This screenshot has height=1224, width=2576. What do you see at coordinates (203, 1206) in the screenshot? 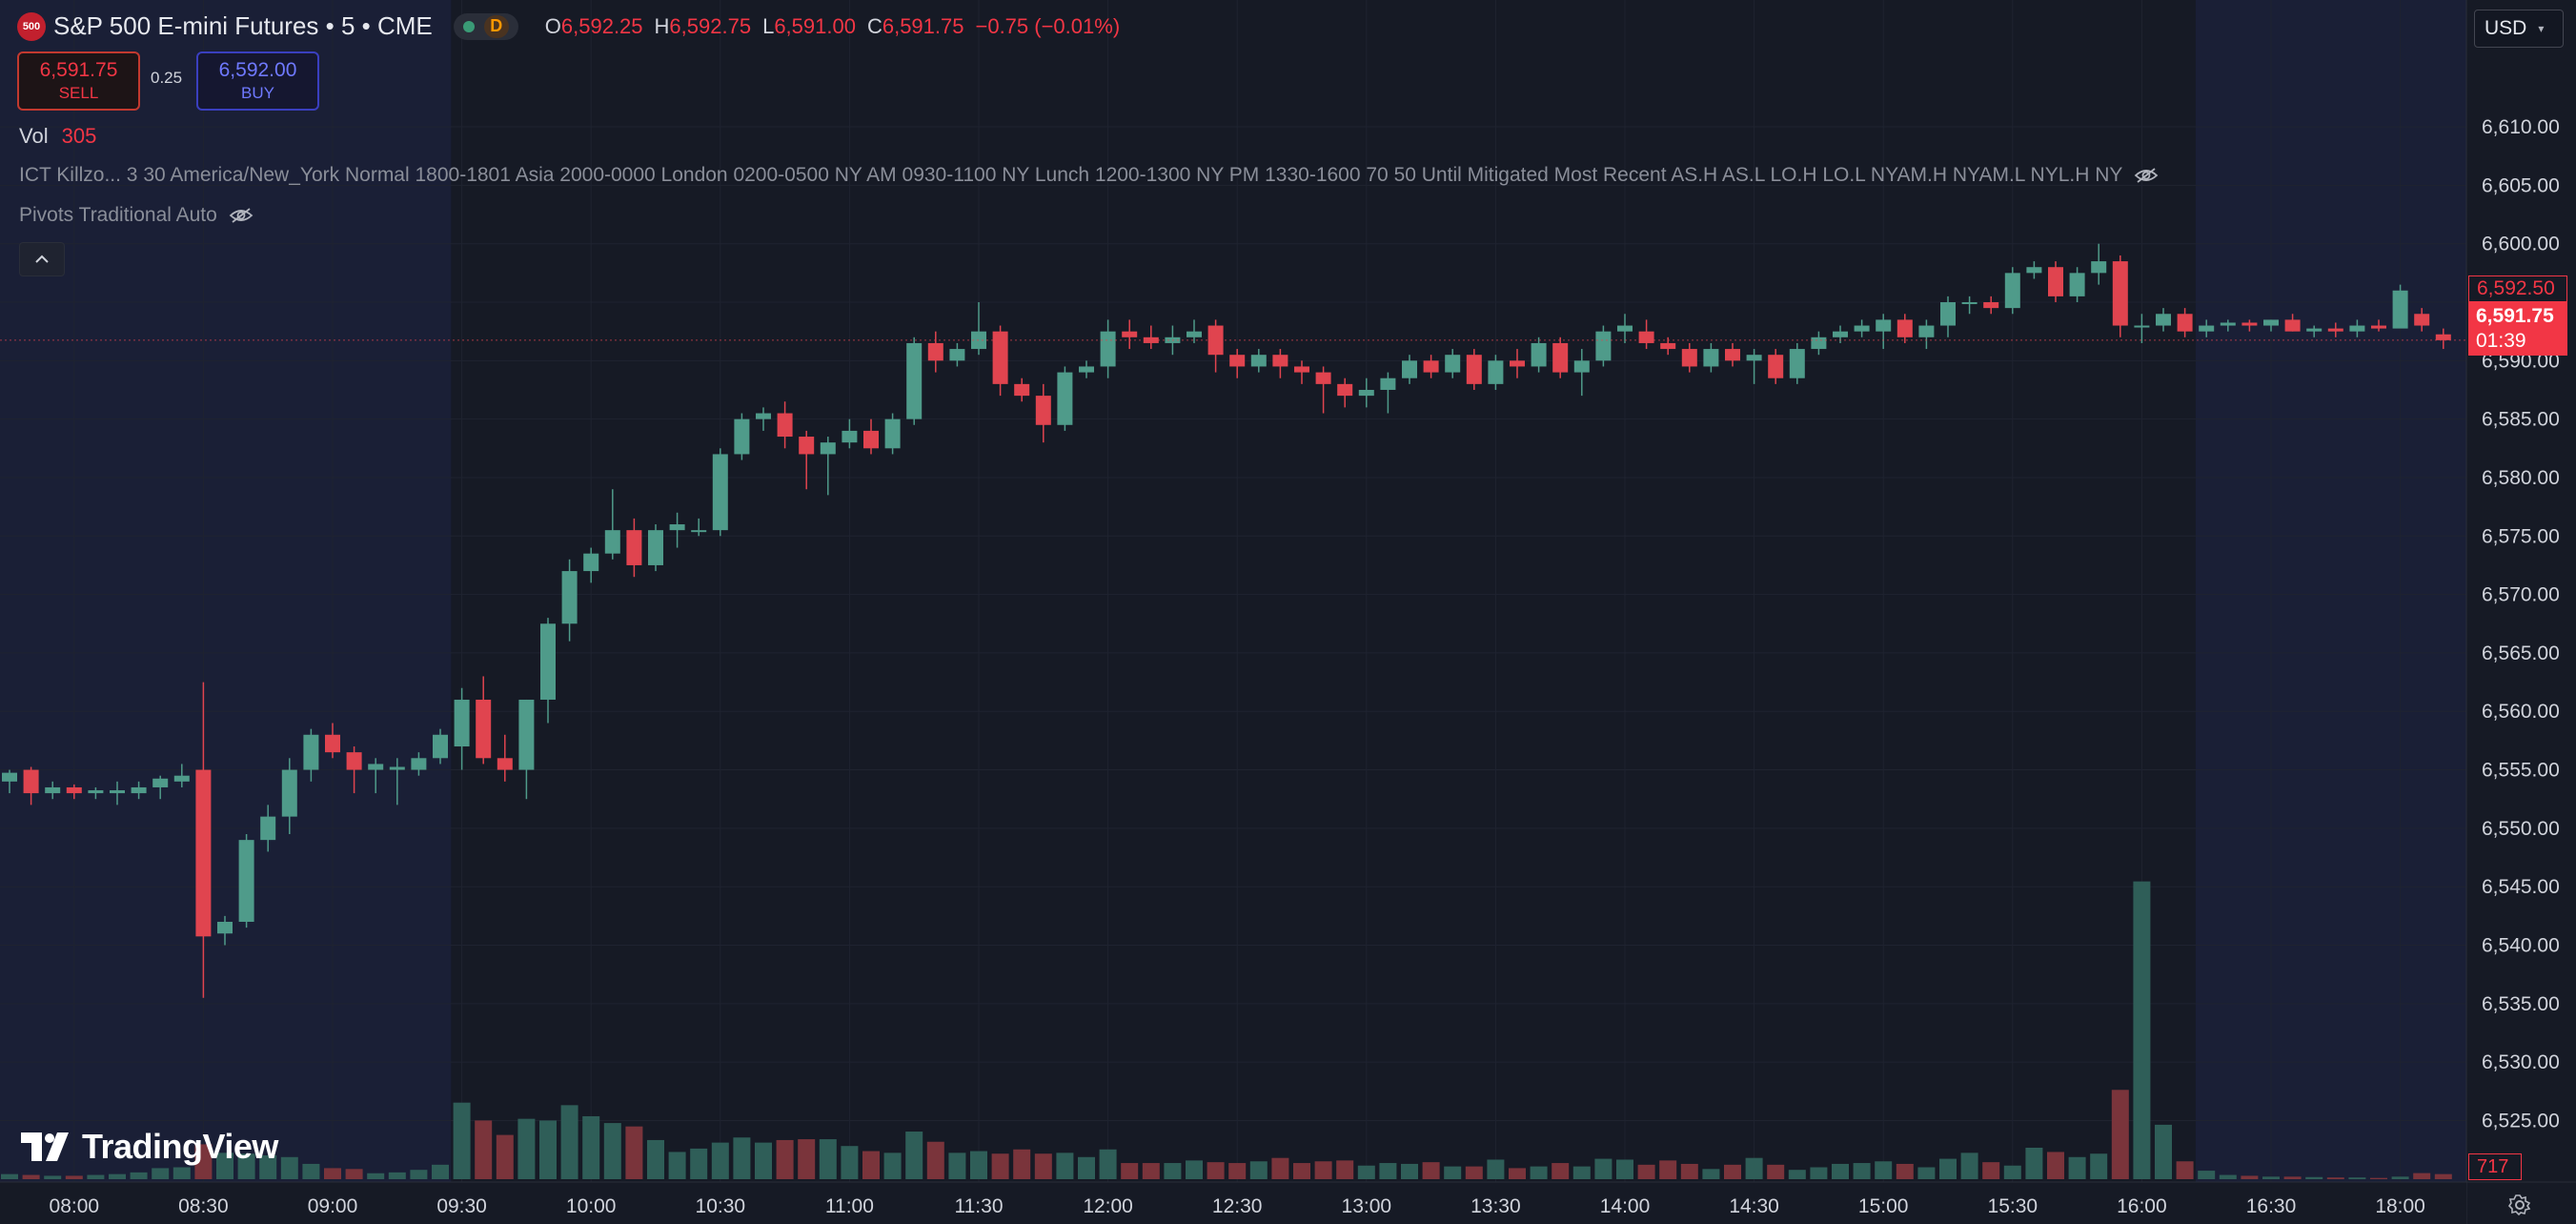
I see `time-tick-label: 08:30` at bounding box center [203, 1206].